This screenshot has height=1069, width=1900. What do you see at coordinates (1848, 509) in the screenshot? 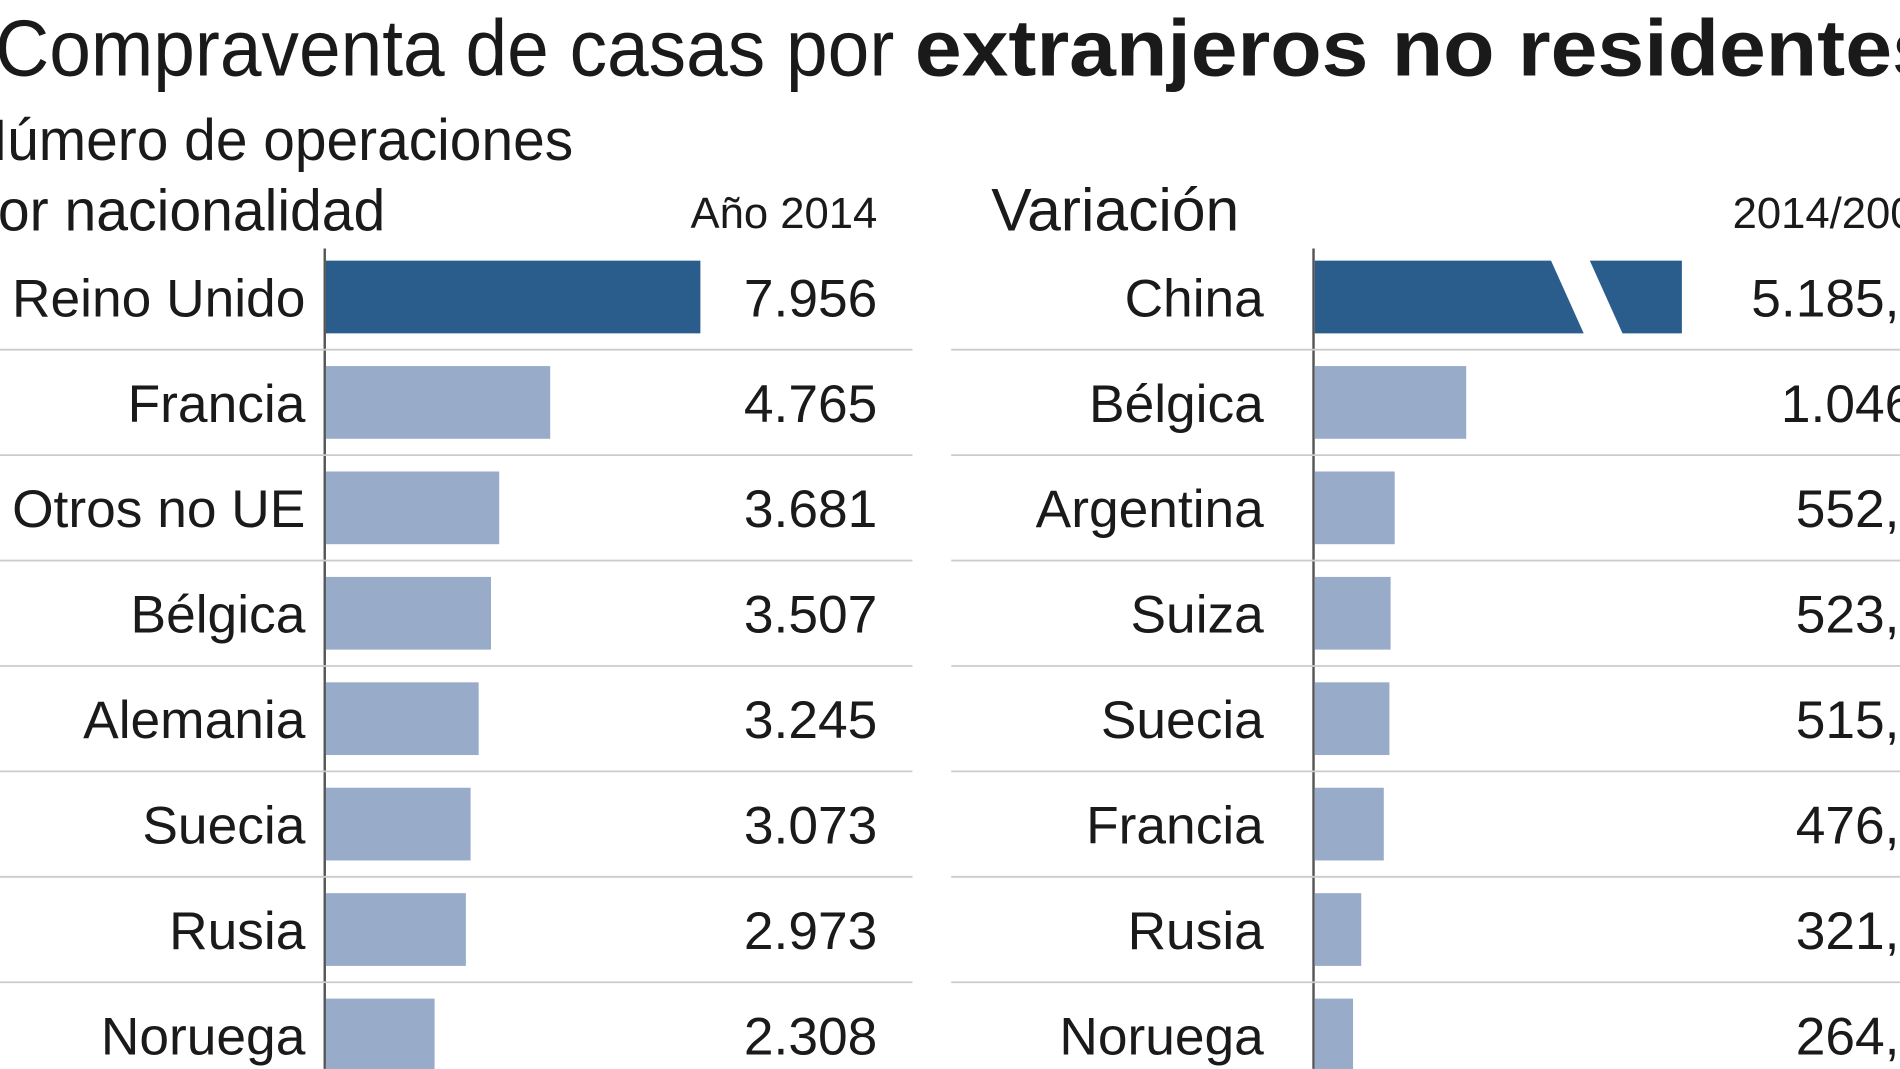
I see `value-label: 552,2` at bounding box center [1848, 509].